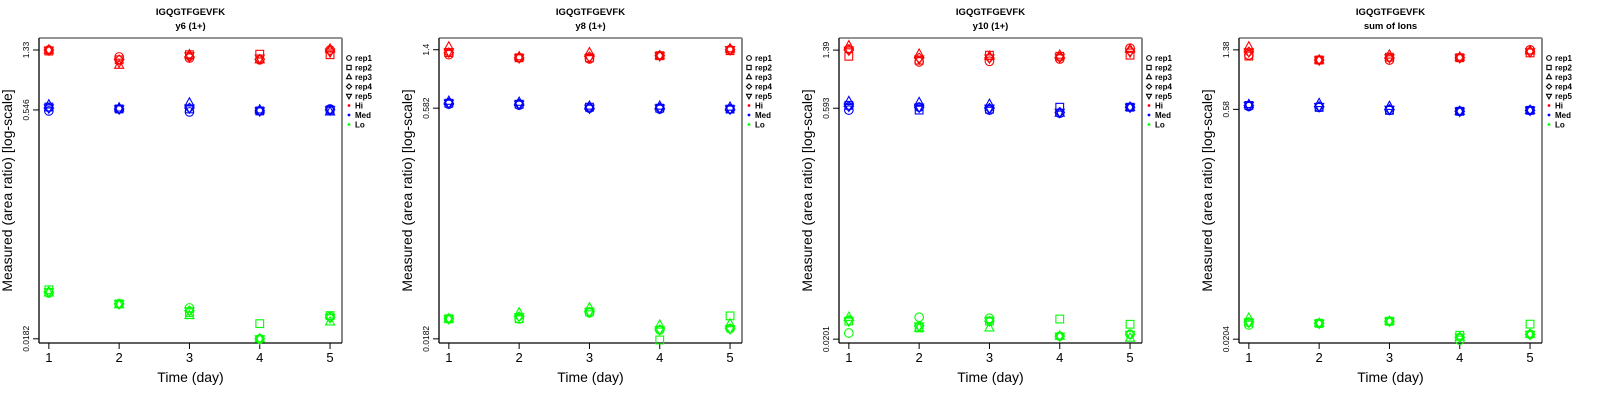 This screenshot has width=1600, height=400. Describe the element at coordinates (449, 319) in the screenshot. I see `data-point-lo-day1-rep2` at that location.